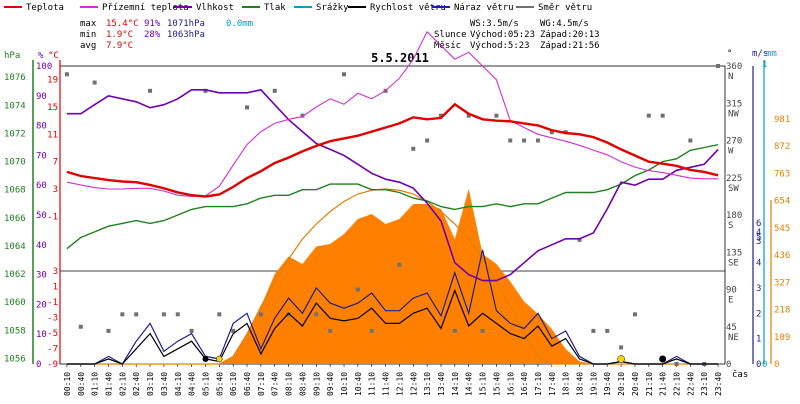  Describe the element at coordinates (275, 384) in the screenshot. I see `x-tick-label: 07:40` at that location.